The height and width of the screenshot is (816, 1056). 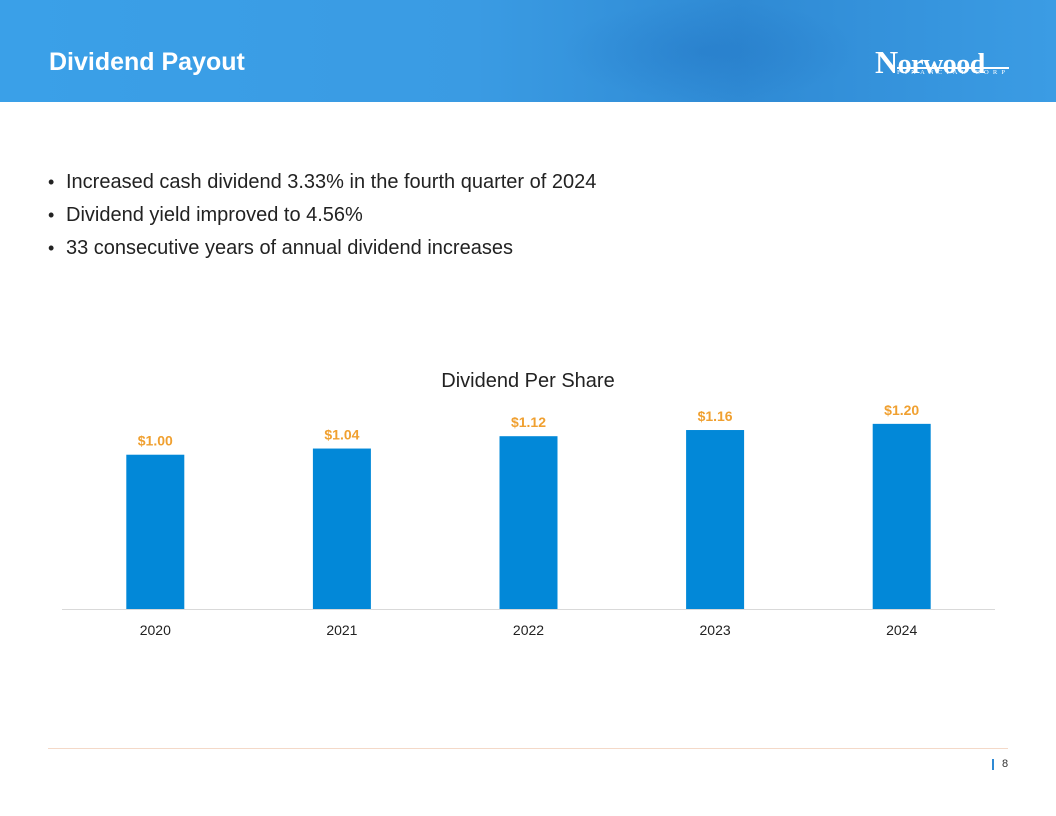 I want to click on bar-2020, so click(x=155, y=531).